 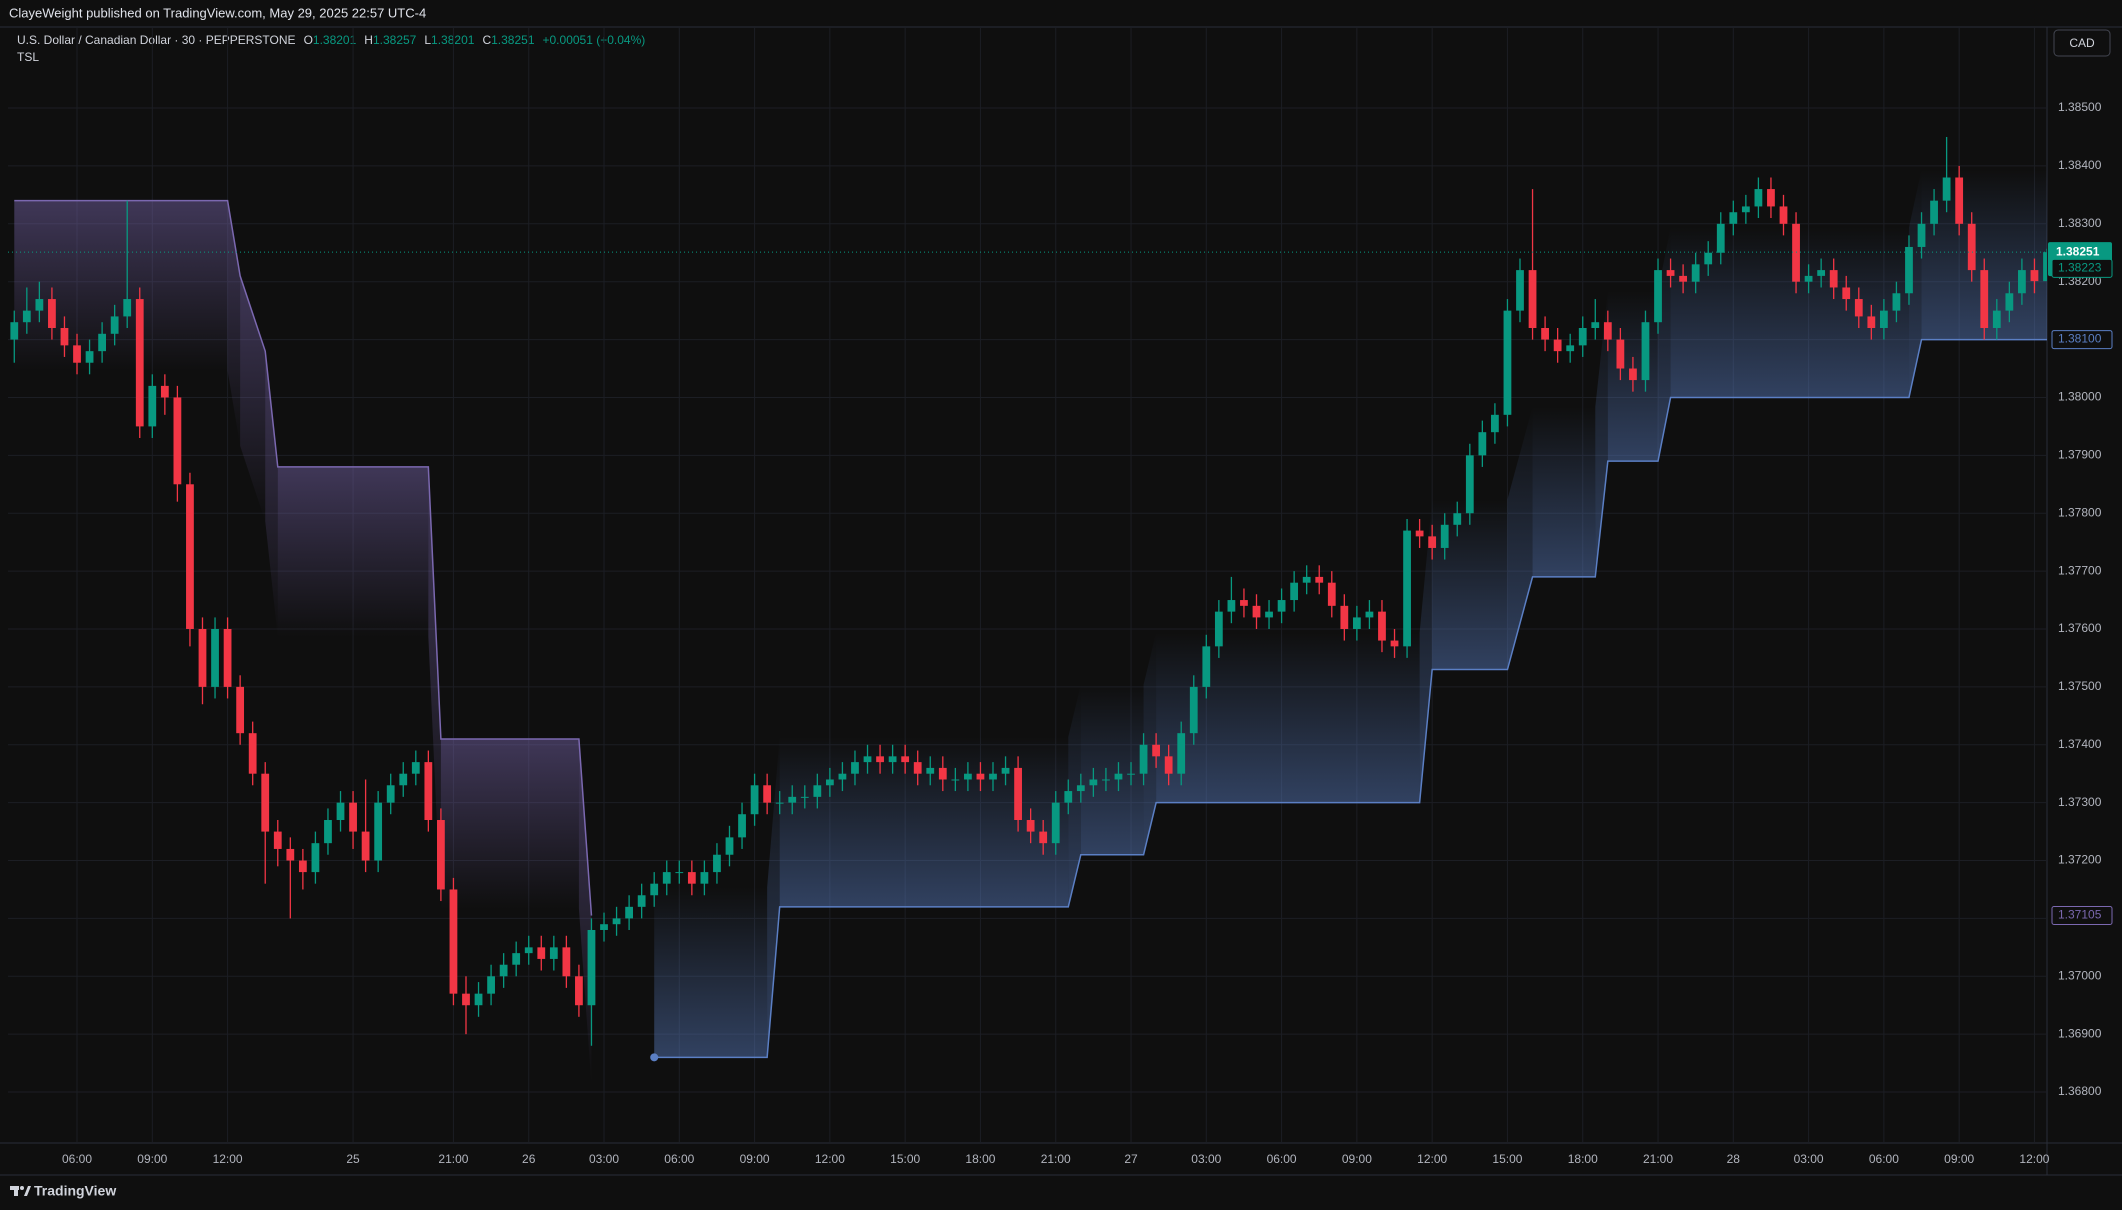 What do you see at coordinates (2080, 339) in the screenshot?
I see `price-badge-label: 1.38100` at bounding box center [2080, 339].